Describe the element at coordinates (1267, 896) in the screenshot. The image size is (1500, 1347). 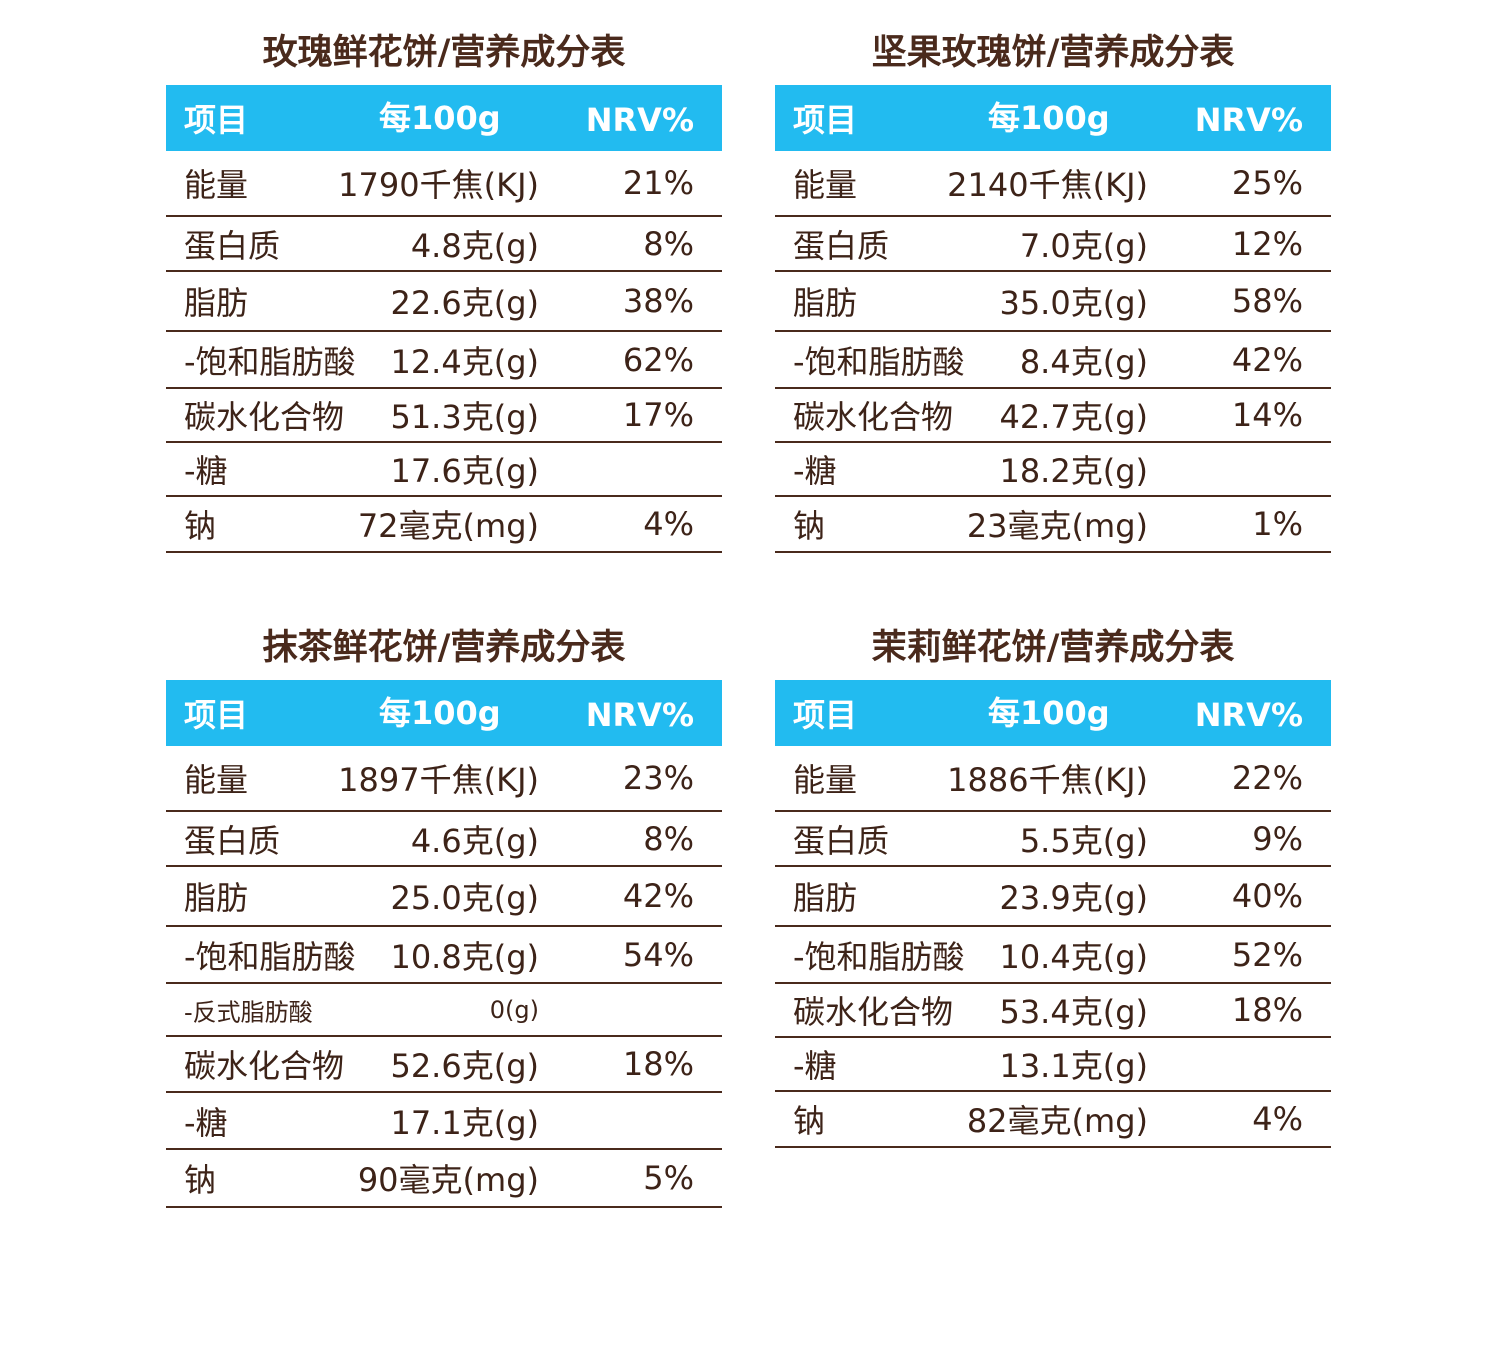
I see `row-nrv: 40%` at that location.